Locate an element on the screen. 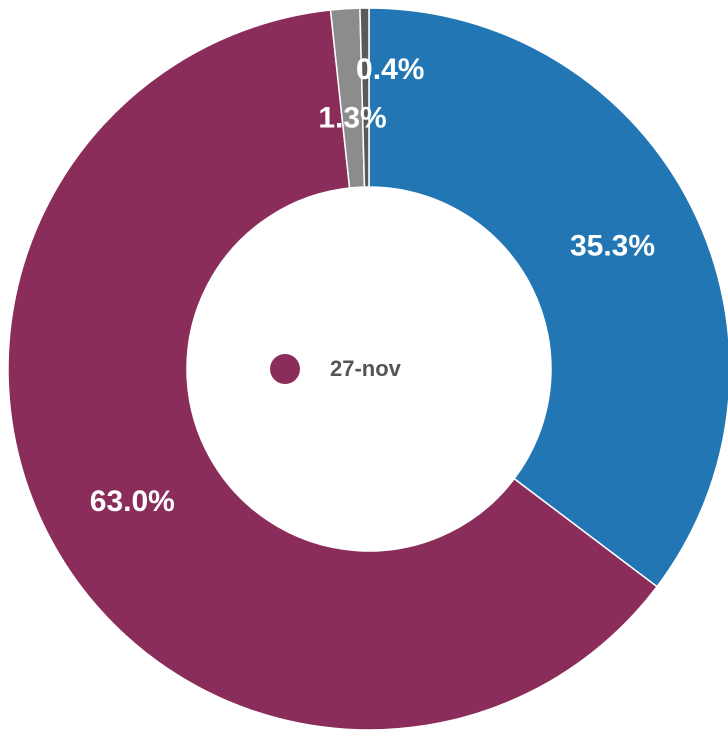 The image size is (728, 730). legend-label: 27-nov is located at coordinates (366, 368).